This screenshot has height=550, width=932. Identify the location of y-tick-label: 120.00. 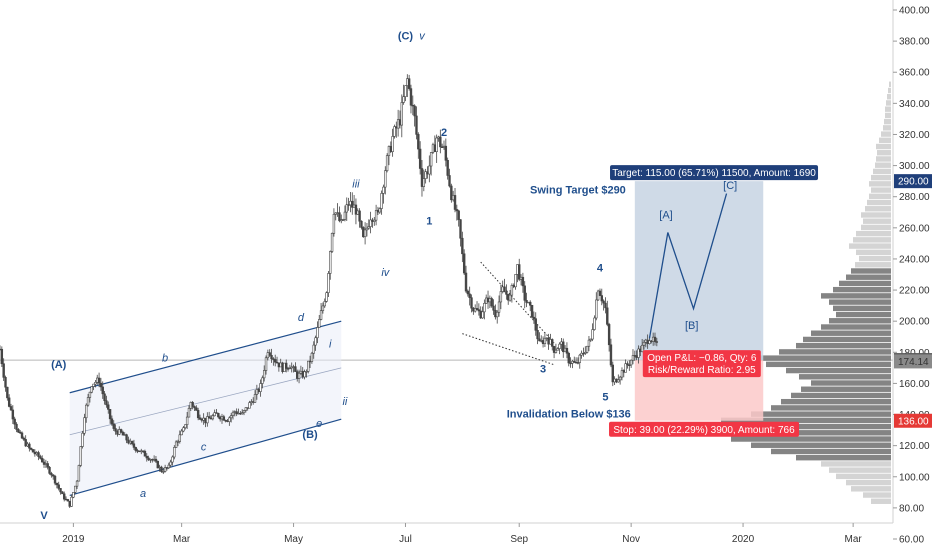
(914, 446).